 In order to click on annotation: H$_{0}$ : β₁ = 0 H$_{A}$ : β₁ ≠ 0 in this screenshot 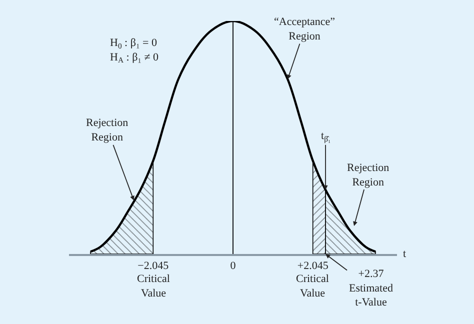, I will do `click(135, 51)`.